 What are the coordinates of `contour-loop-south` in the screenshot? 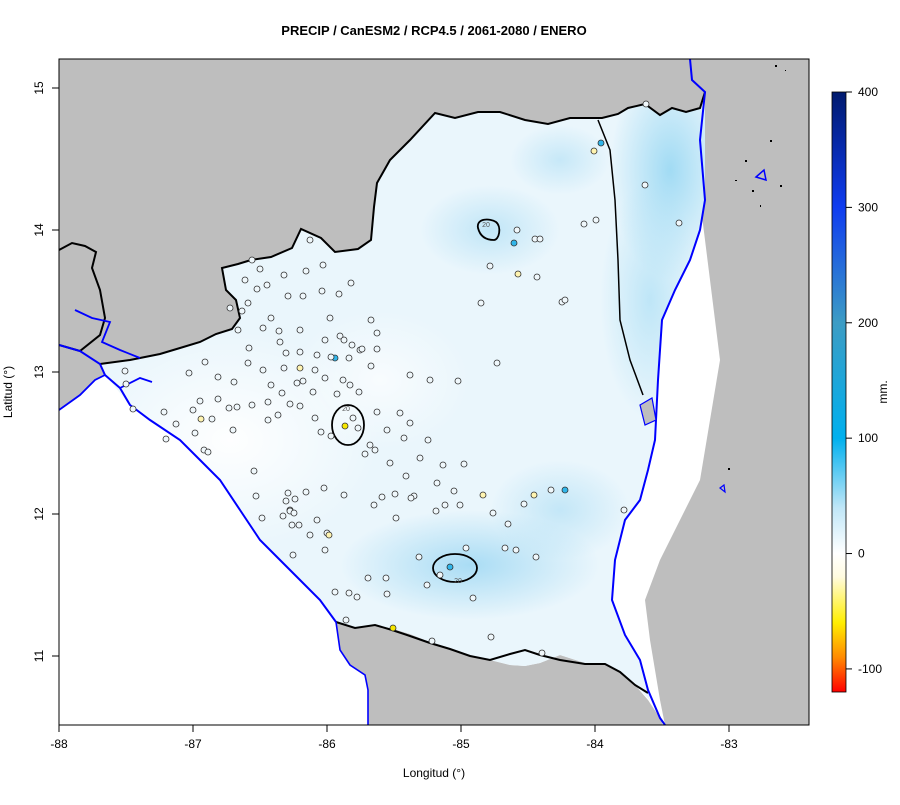 It's located at (455, 568).